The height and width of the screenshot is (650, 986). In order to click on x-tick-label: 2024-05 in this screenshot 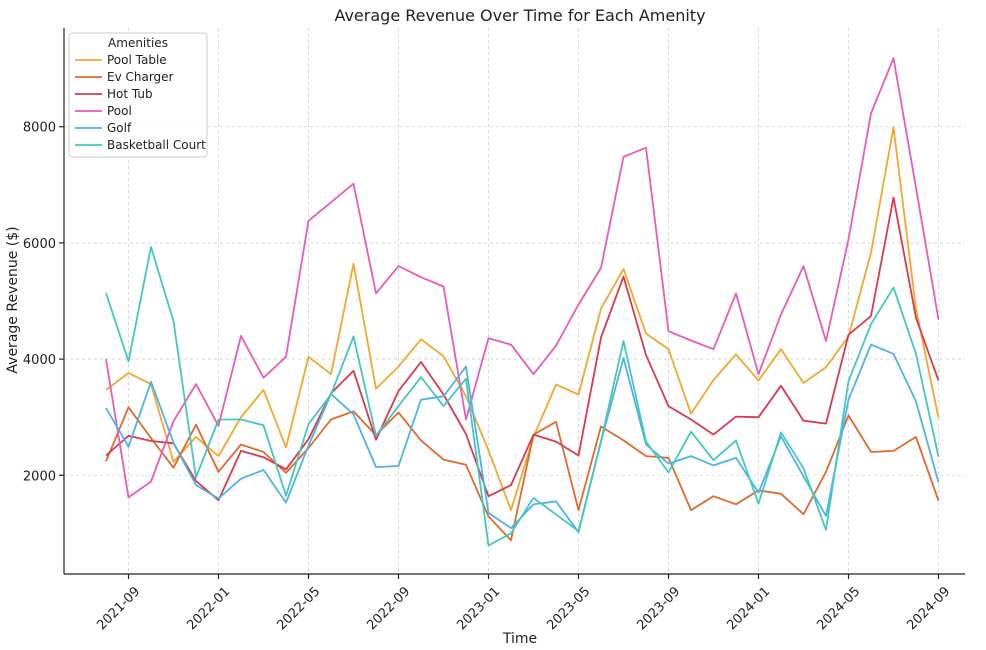, I will do `click(838, 608)`.